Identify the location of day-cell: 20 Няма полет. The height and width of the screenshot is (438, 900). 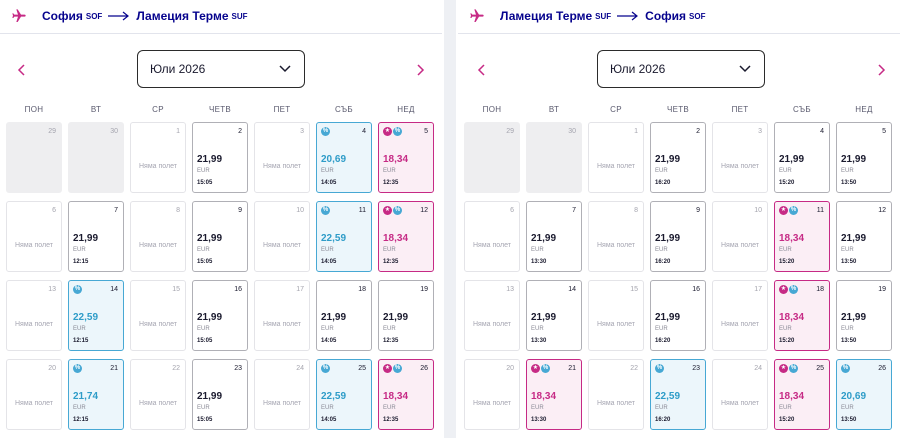
(492, 394).